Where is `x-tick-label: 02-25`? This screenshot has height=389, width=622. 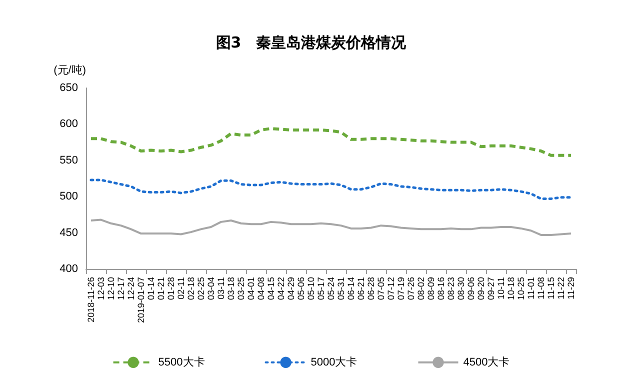
x-tick-label: 02-25 is located at coordinates (201, 288).